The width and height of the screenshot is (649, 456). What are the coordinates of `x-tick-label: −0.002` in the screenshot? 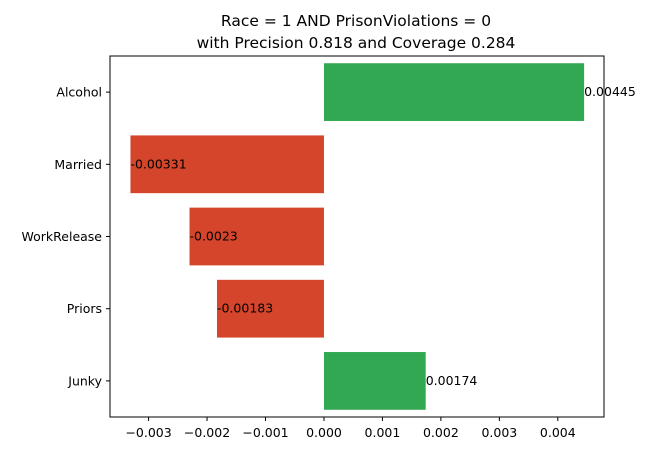 It's located at (207, 432).